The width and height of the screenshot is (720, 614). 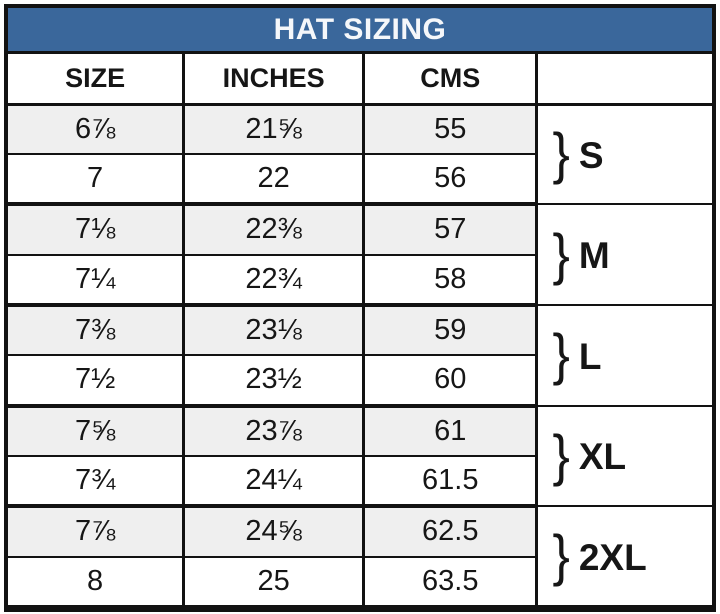 What do you see at coordinates (602, 457) in the screenshot?
I see `group-label: XL` at bounding box center [602, 457].